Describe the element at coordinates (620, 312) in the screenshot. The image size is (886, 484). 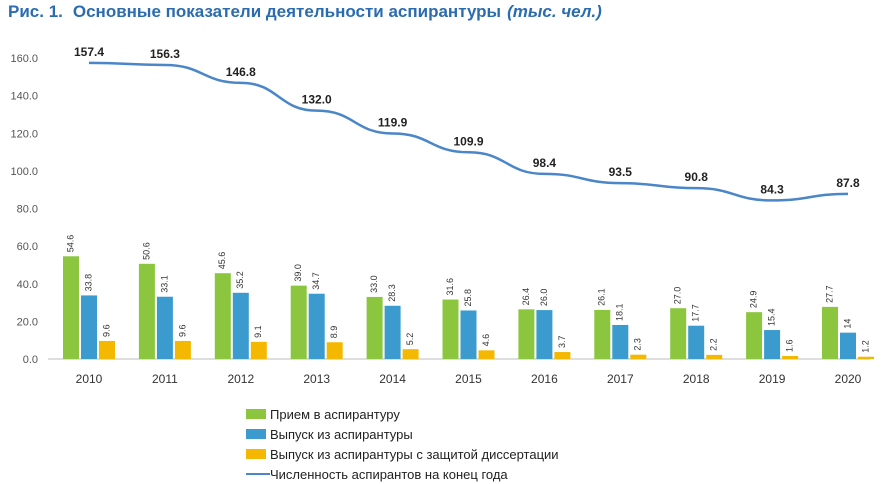
I see `bar-label-graduation-2017: 18.1` at that location.